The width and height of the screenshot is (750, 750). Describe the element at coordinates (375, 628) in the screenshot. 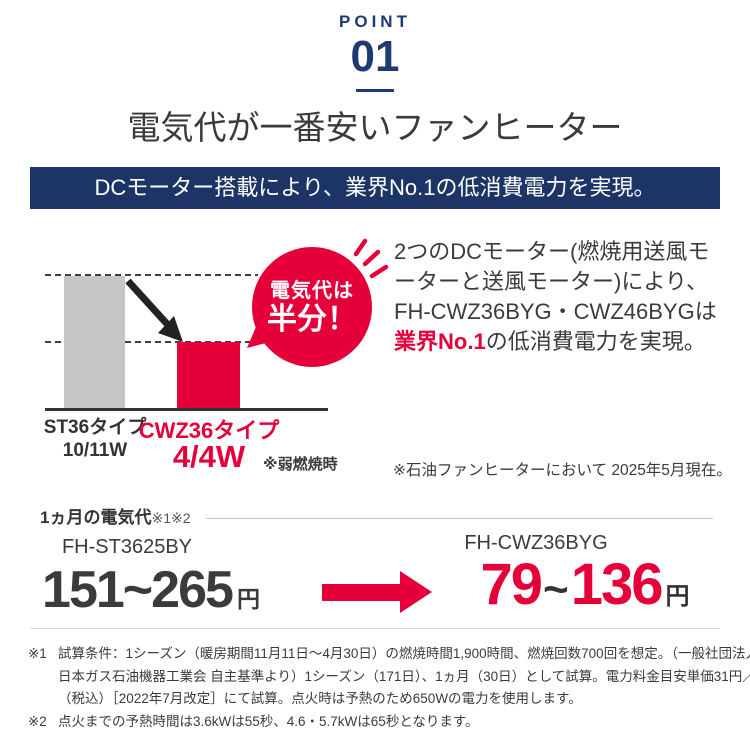

I see `footnote-divider` at that location.